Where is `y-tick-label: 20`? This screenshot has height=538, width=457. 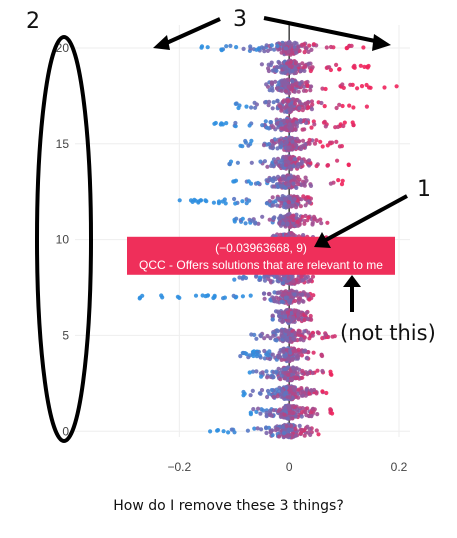 y-tick-label: 20 is located at coordinates (63, 48).